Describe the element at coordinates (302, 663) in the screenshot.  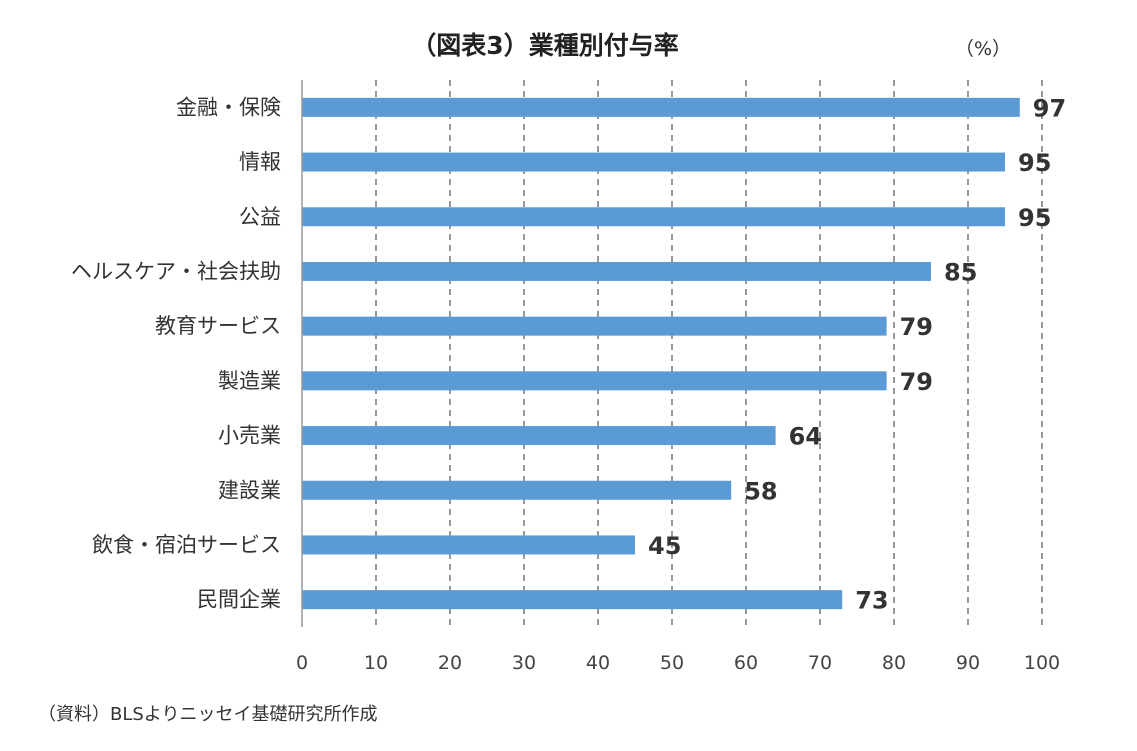
I see `x-tick-label-0: 0` at that location.